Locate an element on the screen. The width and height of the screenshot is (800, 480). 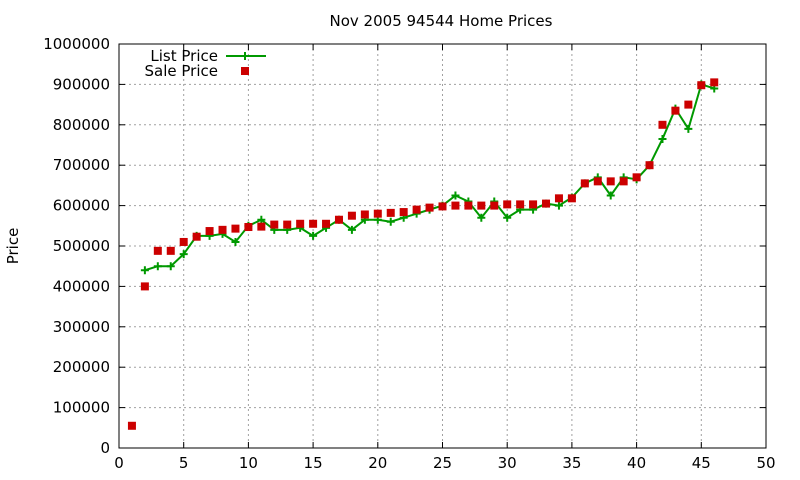
y-tick-label: 300000 is located at coordinates (81, 327).